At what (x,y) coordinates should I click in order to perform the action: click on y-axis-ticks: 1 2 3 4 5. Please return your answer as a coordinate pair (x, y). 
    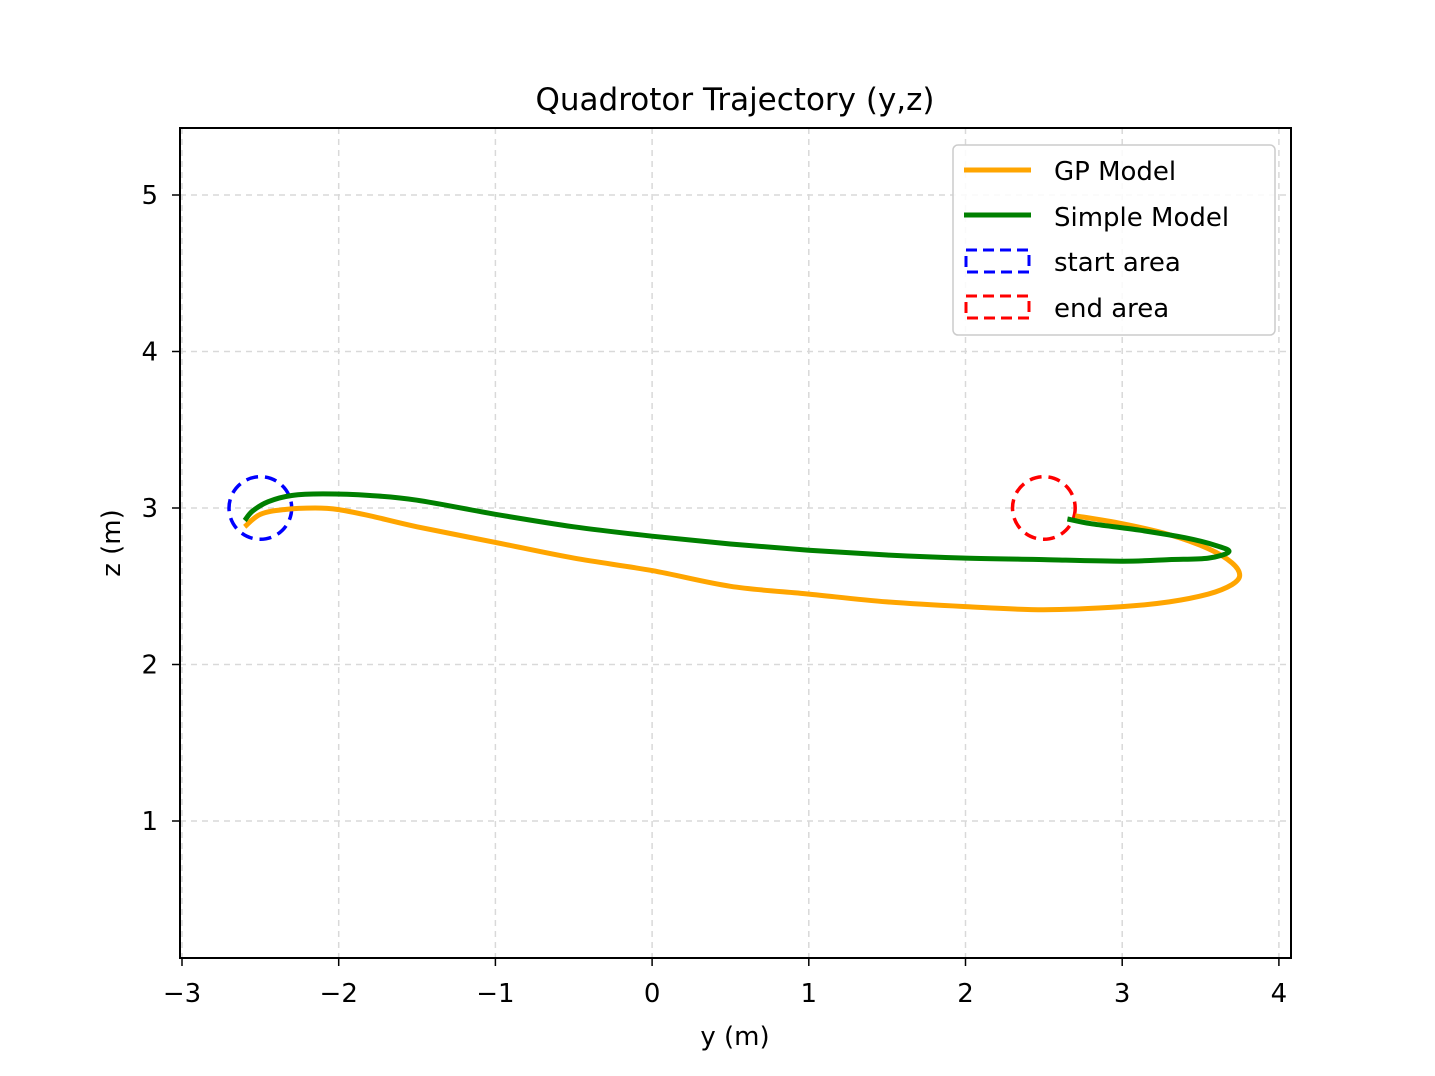
    Looking at the image, I should click on (160, 509).